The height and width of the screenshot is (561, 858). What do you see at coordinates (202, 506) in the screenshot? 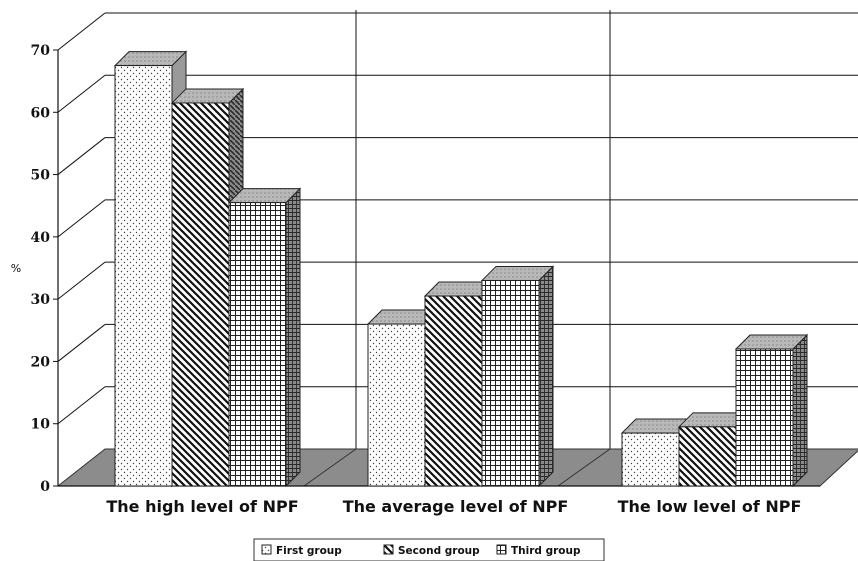
I see `category-label: The high level of NPF` at bounding box center [202, 506].